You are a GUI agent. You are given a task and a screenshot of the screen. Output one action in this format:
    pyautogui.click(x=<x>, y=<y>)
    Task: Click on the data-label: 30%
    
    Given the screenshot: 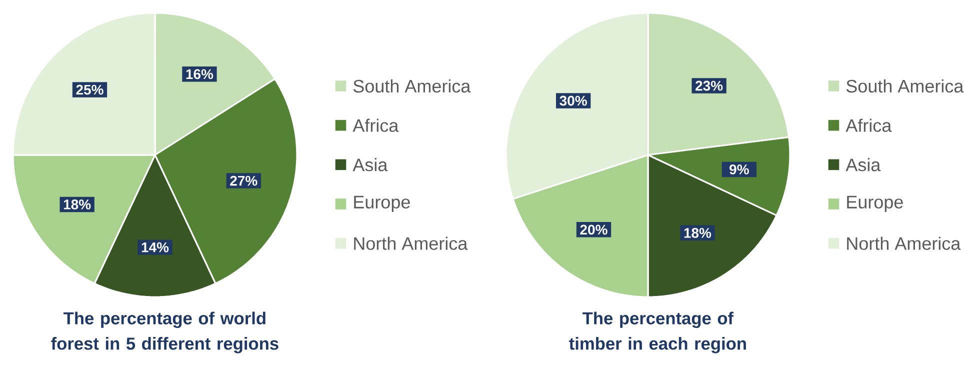 What is the action you would take?
    pyautogui.click(x=573, y=101)
    